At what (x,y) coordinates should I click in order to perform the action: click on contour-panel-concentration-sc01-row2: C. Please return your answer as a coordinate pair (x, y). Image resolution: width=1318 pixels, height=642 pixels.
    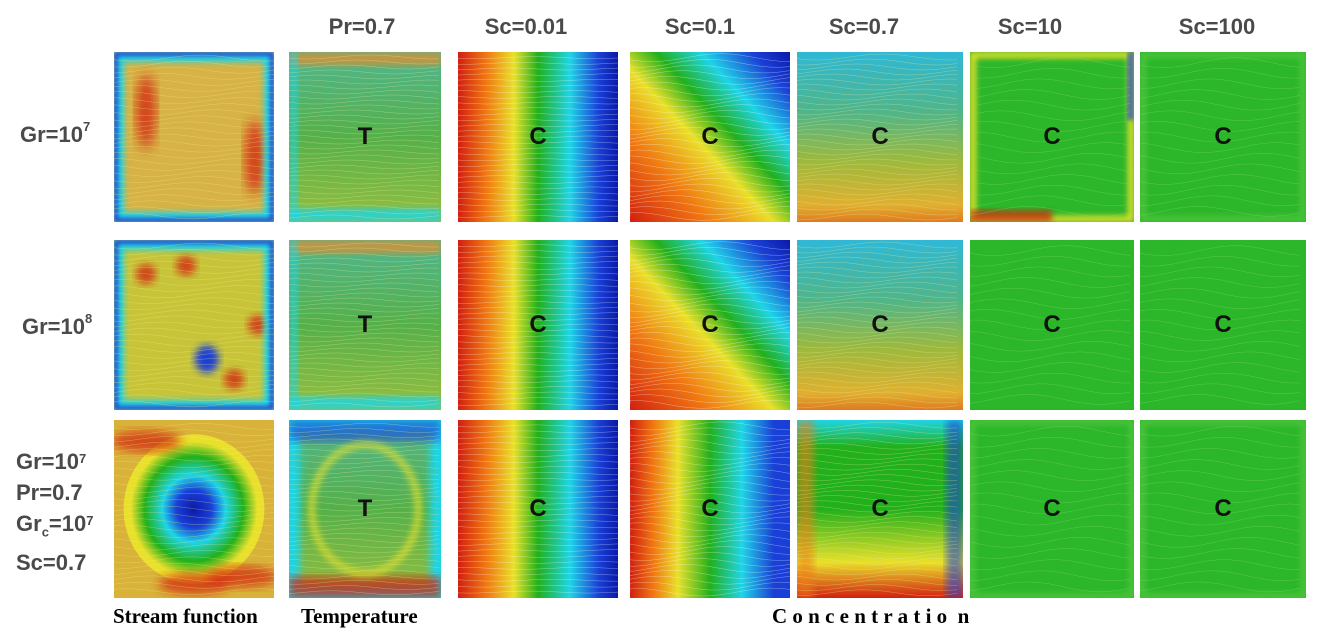
    Looking at the image, I should click on (710, 325).